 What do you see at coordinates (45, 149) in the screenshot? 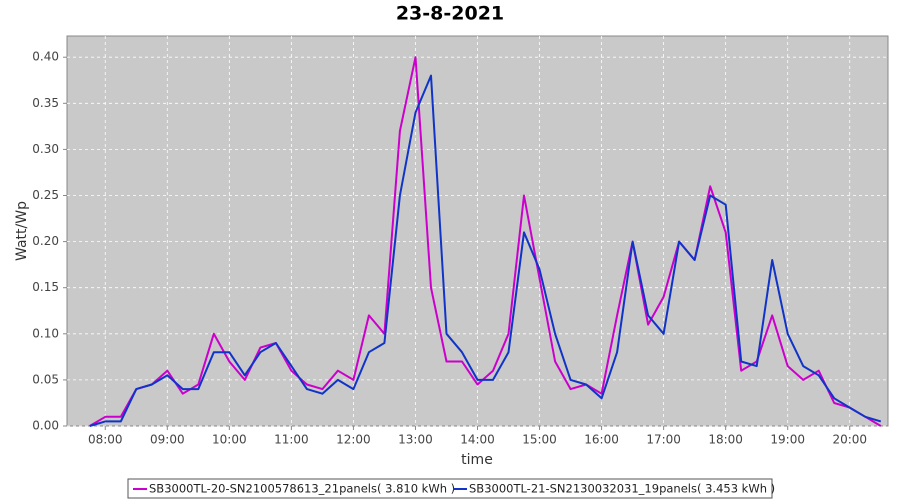
I see `y-tick-label: 0.30` at bounding box center [45, 149].